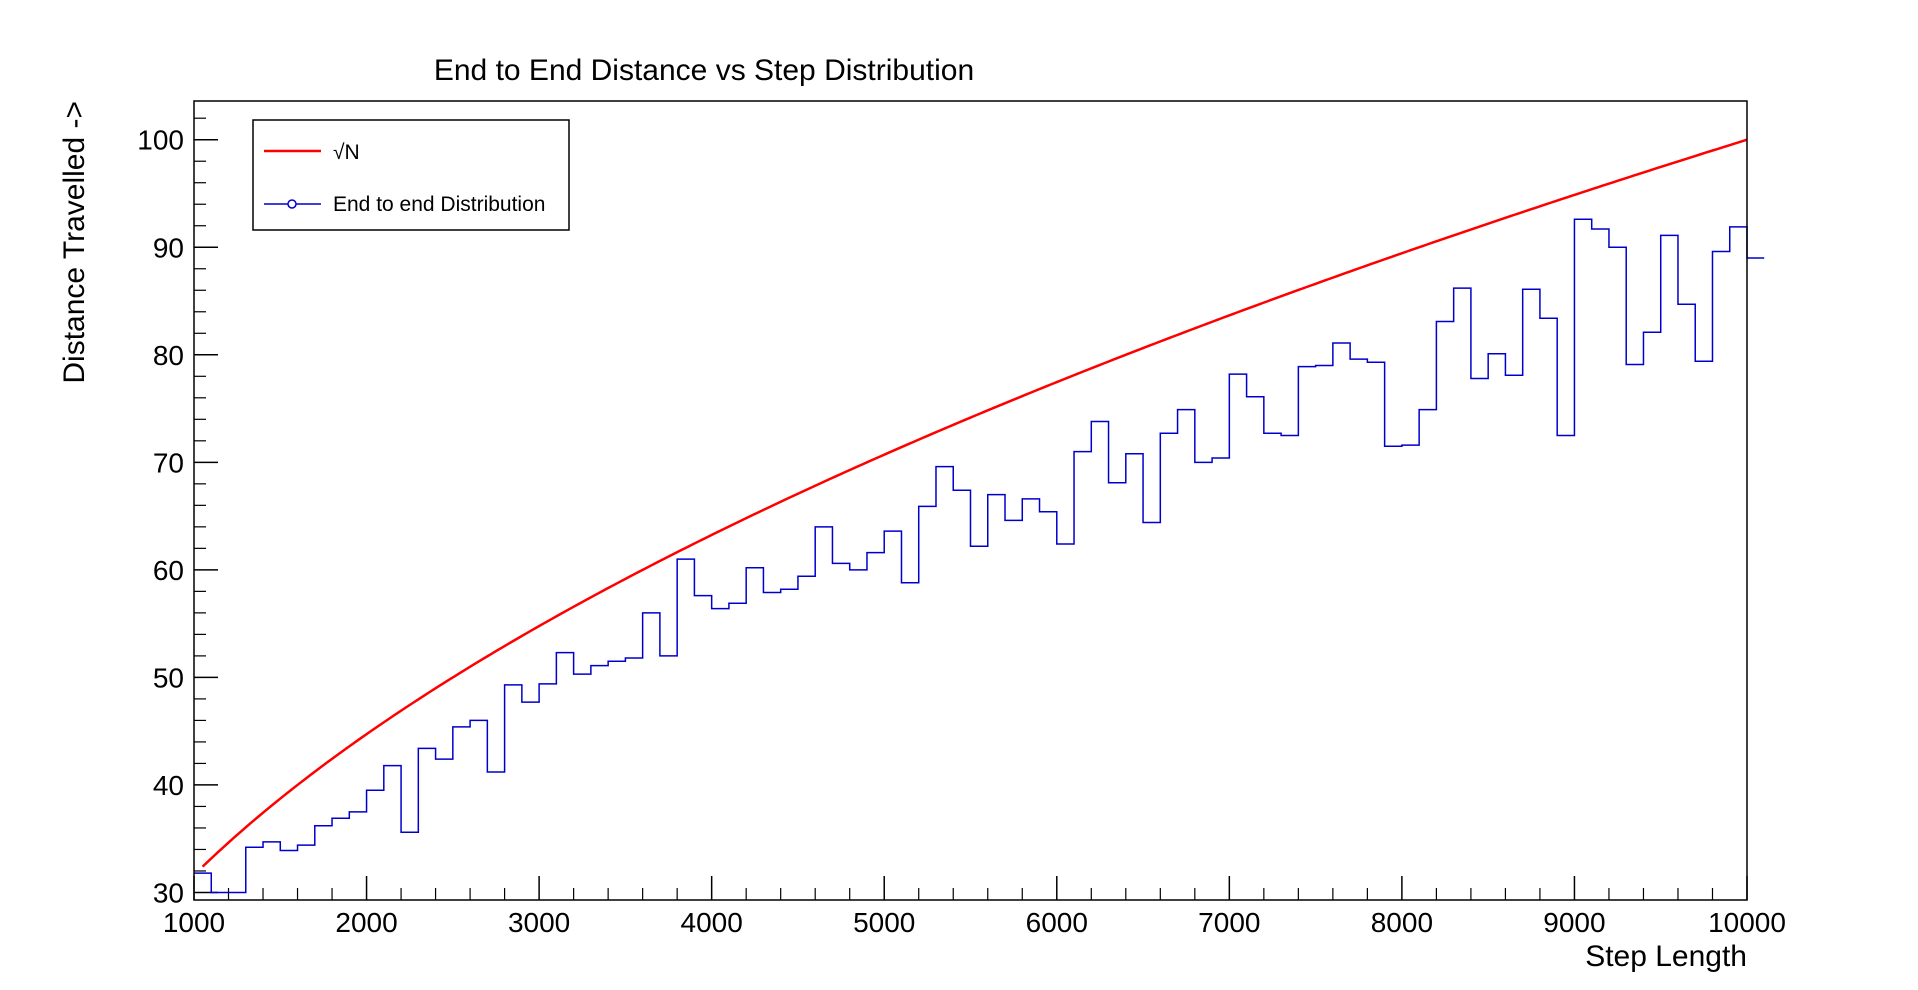 The image size is (1918, 990). I want to click on legend: √N End to end Distribution, so click(411, 175).